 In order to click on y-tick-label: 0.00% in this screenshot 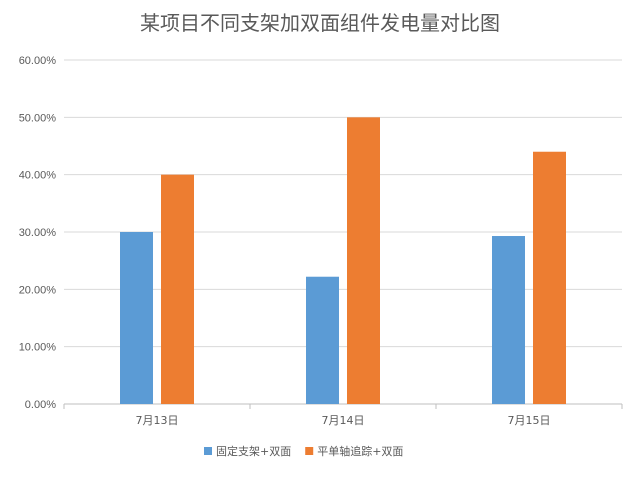, I will do `click(40, 405)`.